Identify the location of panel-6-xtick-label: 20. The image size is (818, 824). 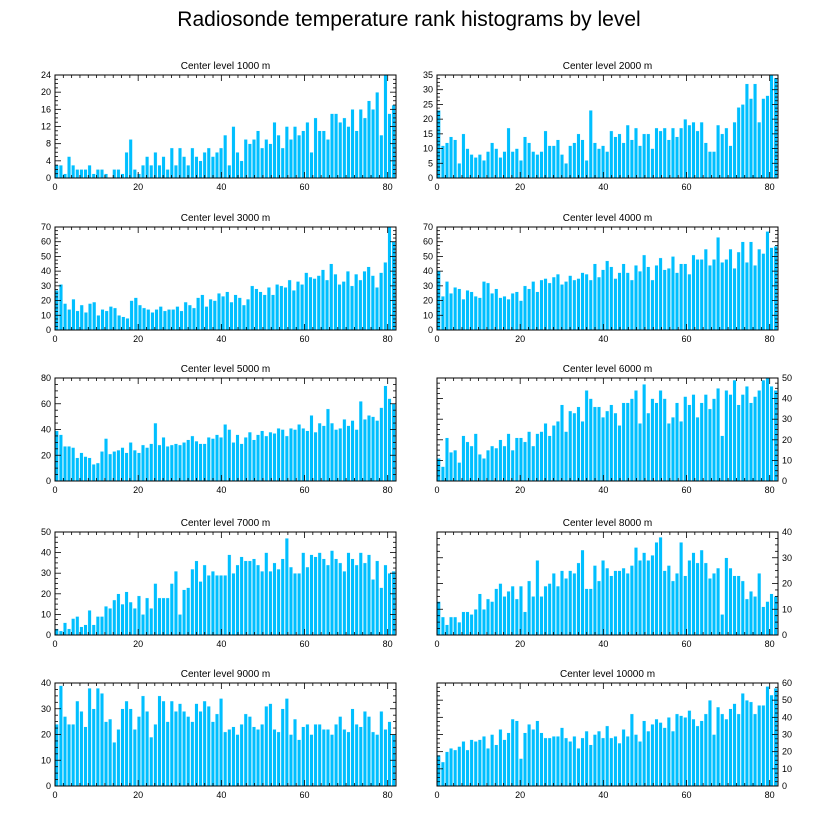
(520, 490).